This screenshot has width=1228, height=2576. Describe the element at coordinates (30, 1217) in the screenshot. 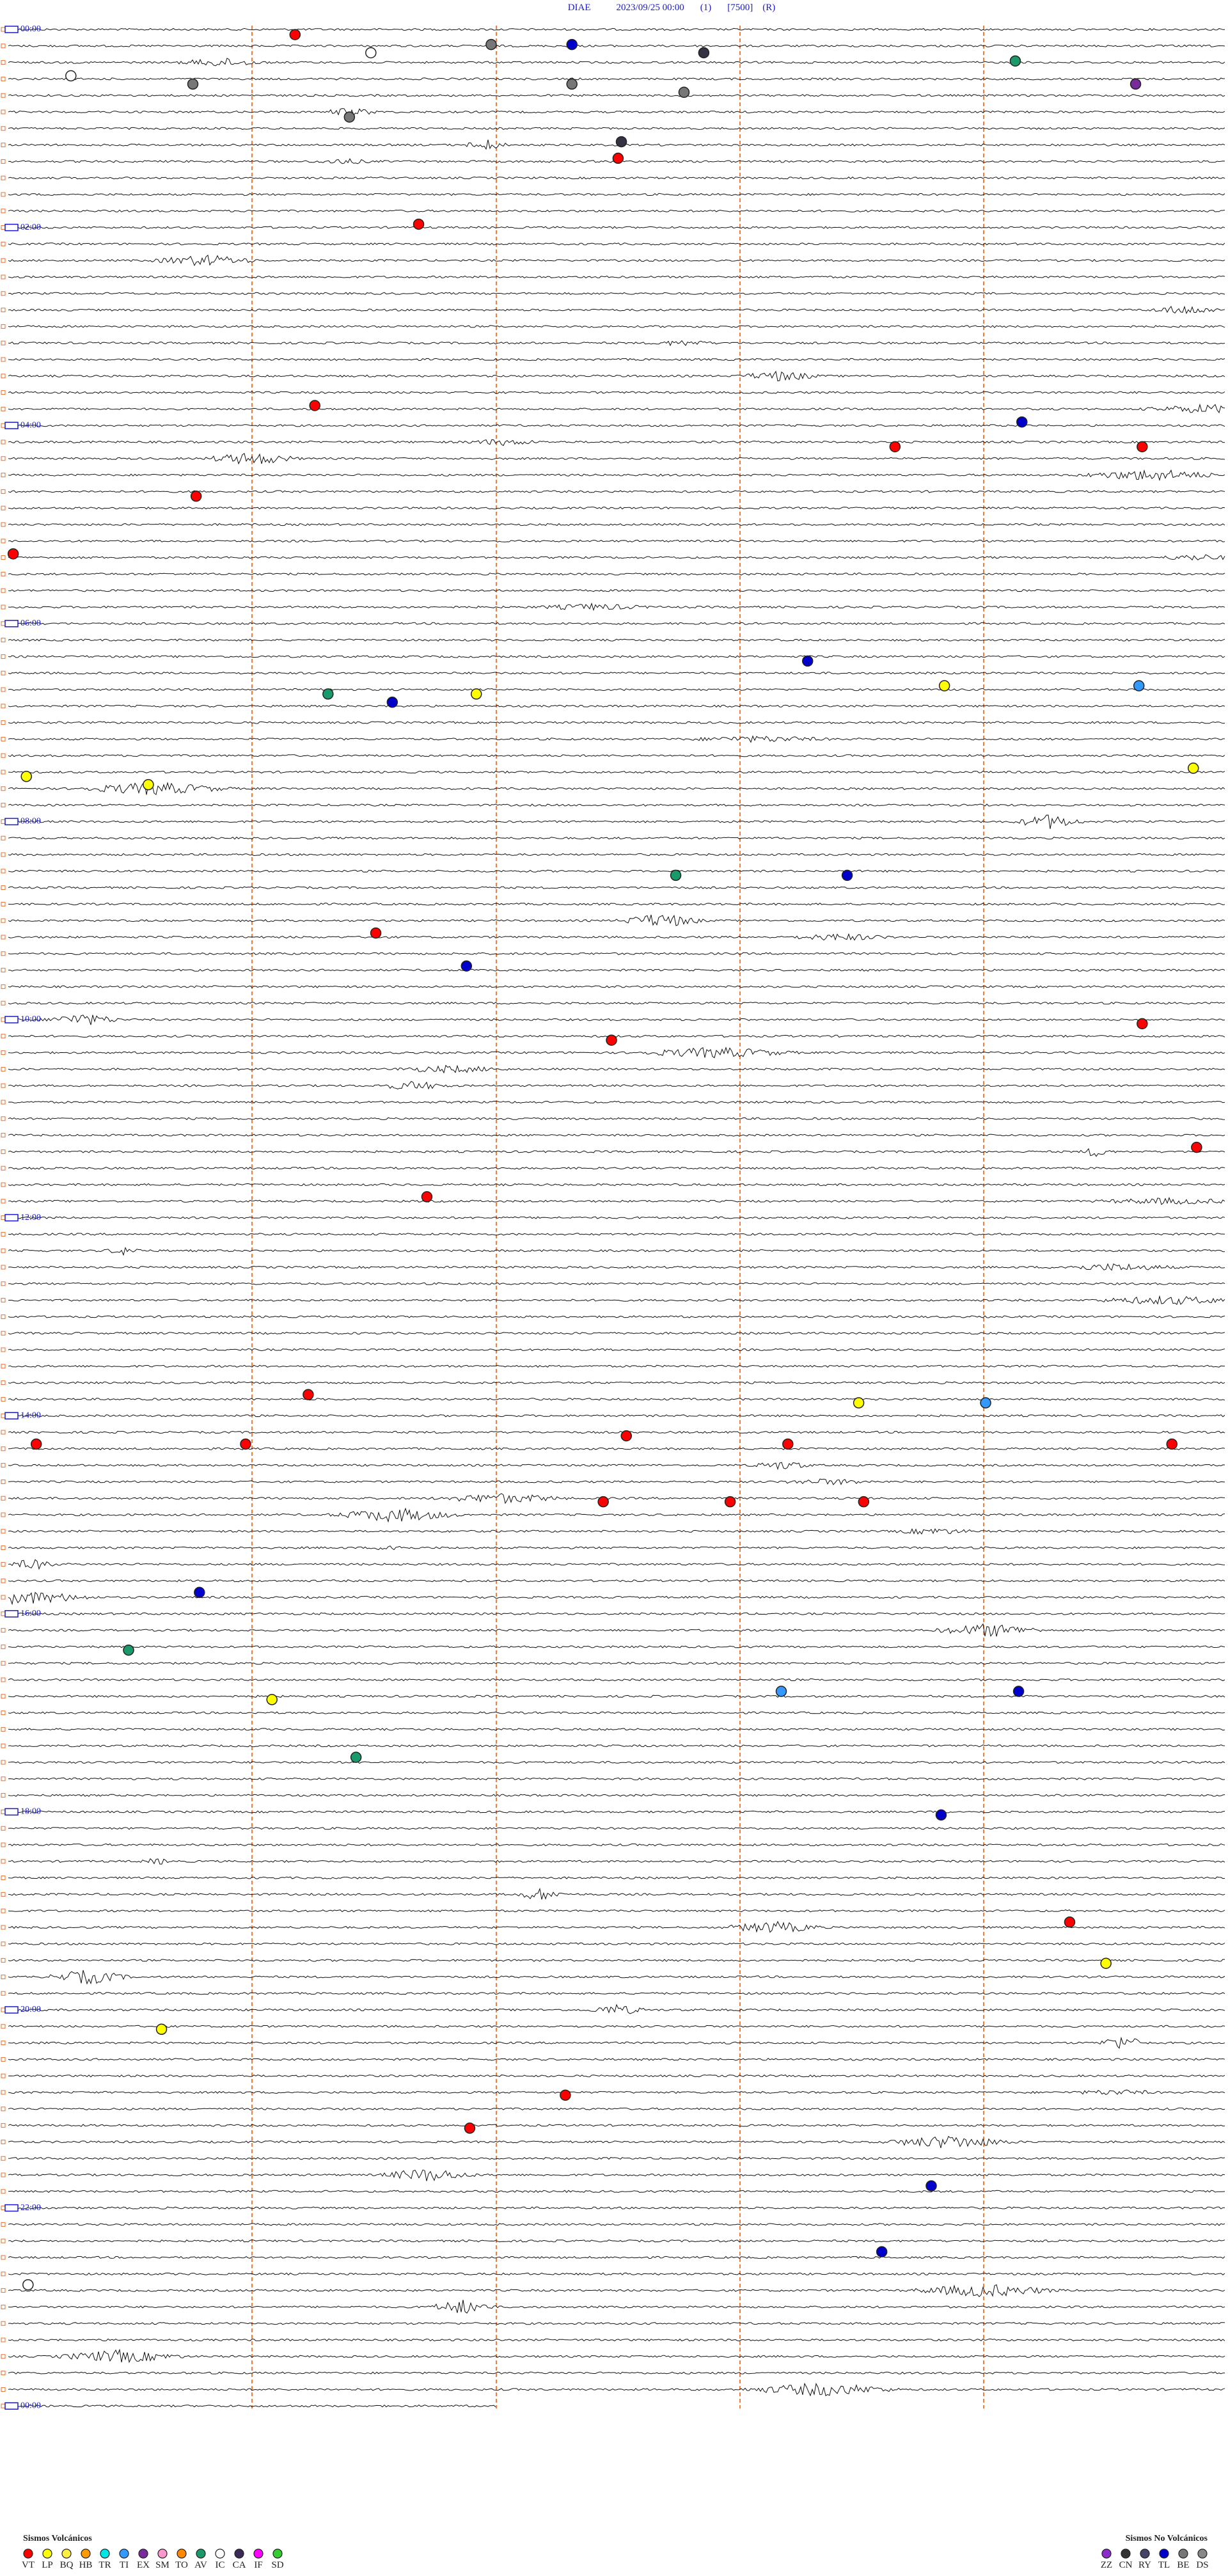

I see `time-label: 12:00` at that location.